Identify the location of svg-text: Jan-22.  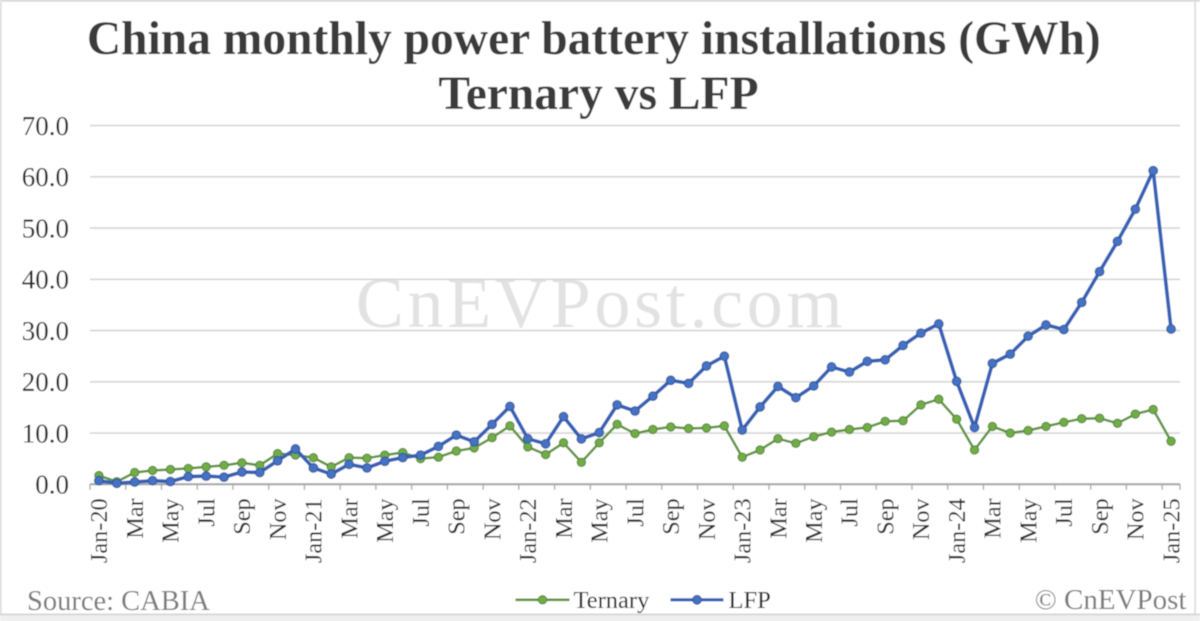
(528, 530).